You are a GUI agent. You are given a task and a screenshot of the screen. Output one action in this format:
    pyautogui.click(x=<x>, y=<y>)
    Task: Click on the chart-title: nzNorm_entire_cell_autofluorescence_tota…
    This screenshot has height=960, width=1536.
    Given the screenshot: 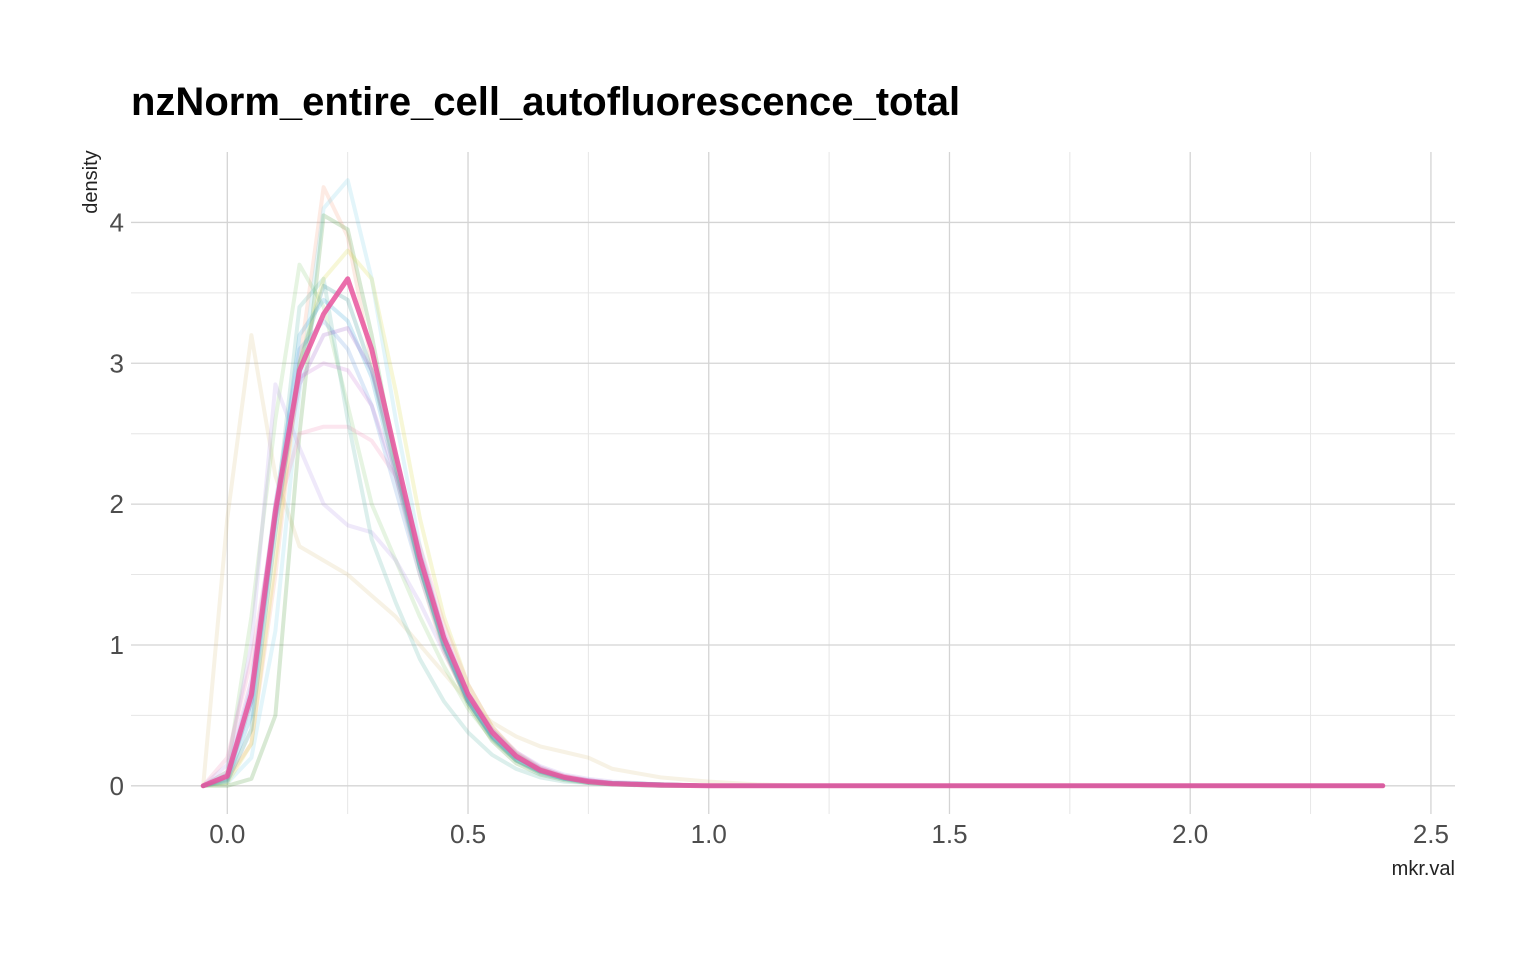 What is the action you would take?
    pyautogui.click(x=545, y=102)
    